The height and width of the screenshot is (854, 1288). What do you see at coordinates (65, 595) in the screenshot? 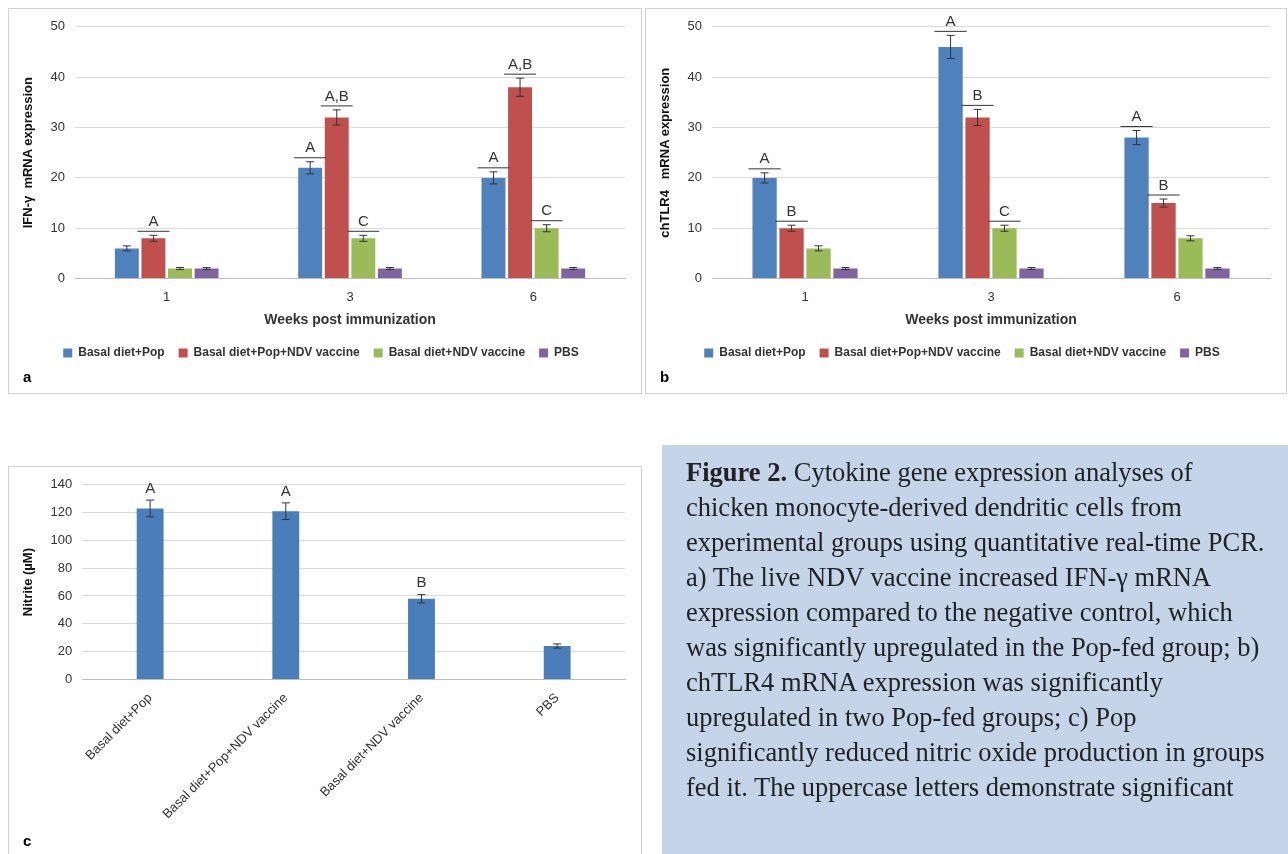
I see `y-tick-label: 60` at bounding box center [65, 595].